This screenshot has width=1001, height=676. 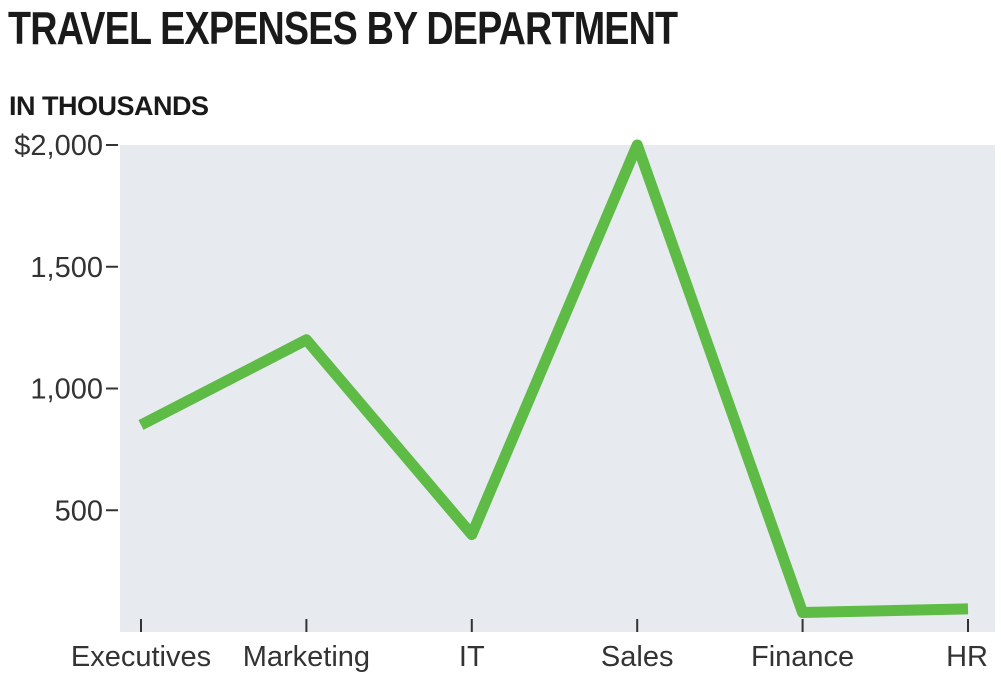 I want to click on chart-subtitle: IN THOUSANDS, so click(x=109, y=106).